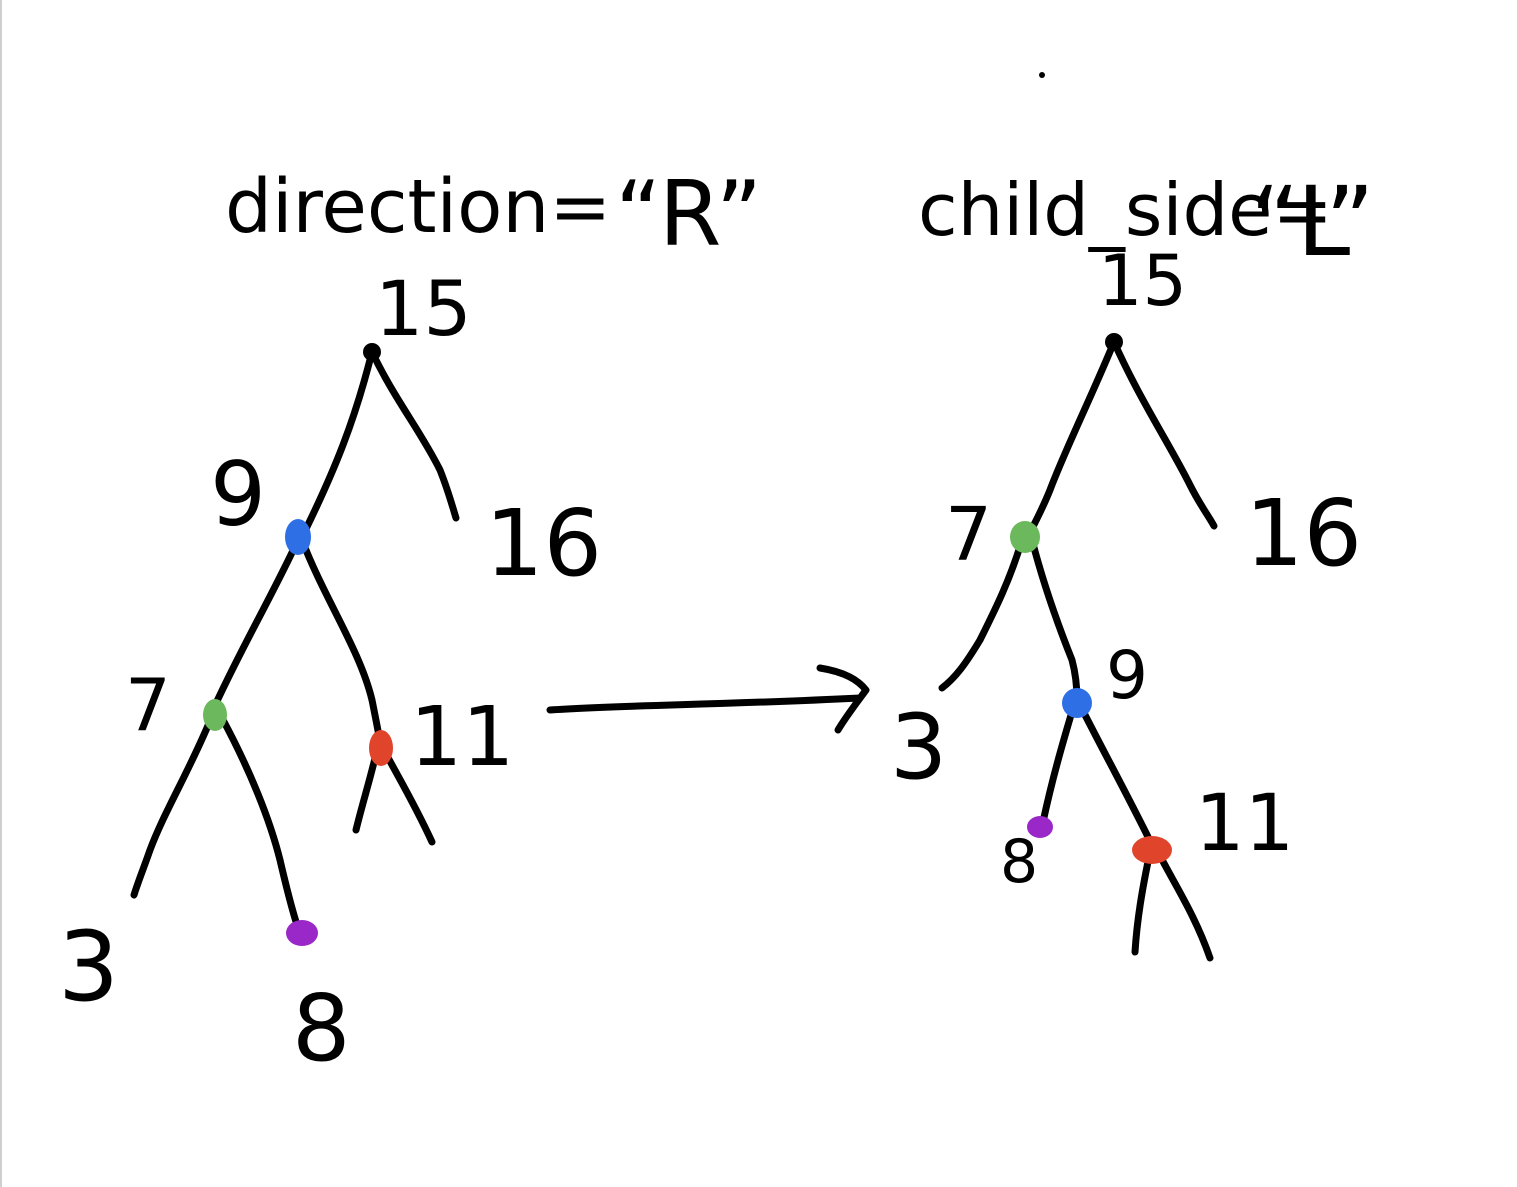  What do you see at coordinates (1127, 675) in the screenshot?
I see `tree-after-label-blue: 9` at bounding box center [1127, 675].